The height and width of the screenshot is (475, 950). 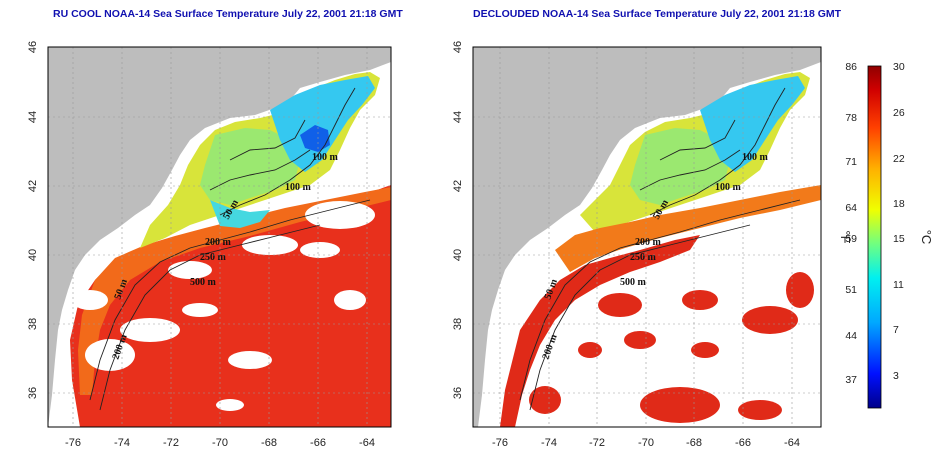 What do you see at coordinates (752, 124) in the screenshot?
I see `right-cold-water` at bounding box center [752, 124].